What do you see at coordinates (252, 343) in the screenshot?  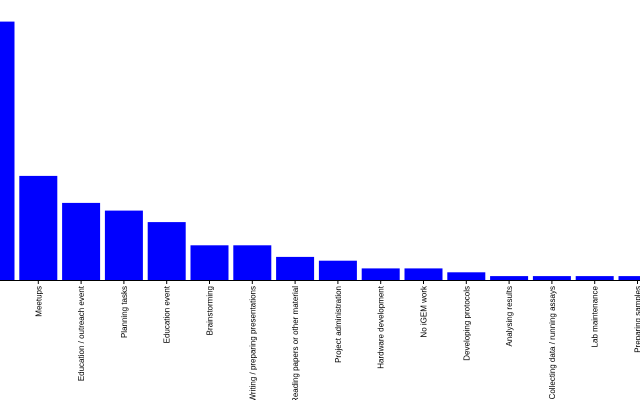 I see `x-tick-label: Writing / preparing presentations` at bounding box center [252, 343].